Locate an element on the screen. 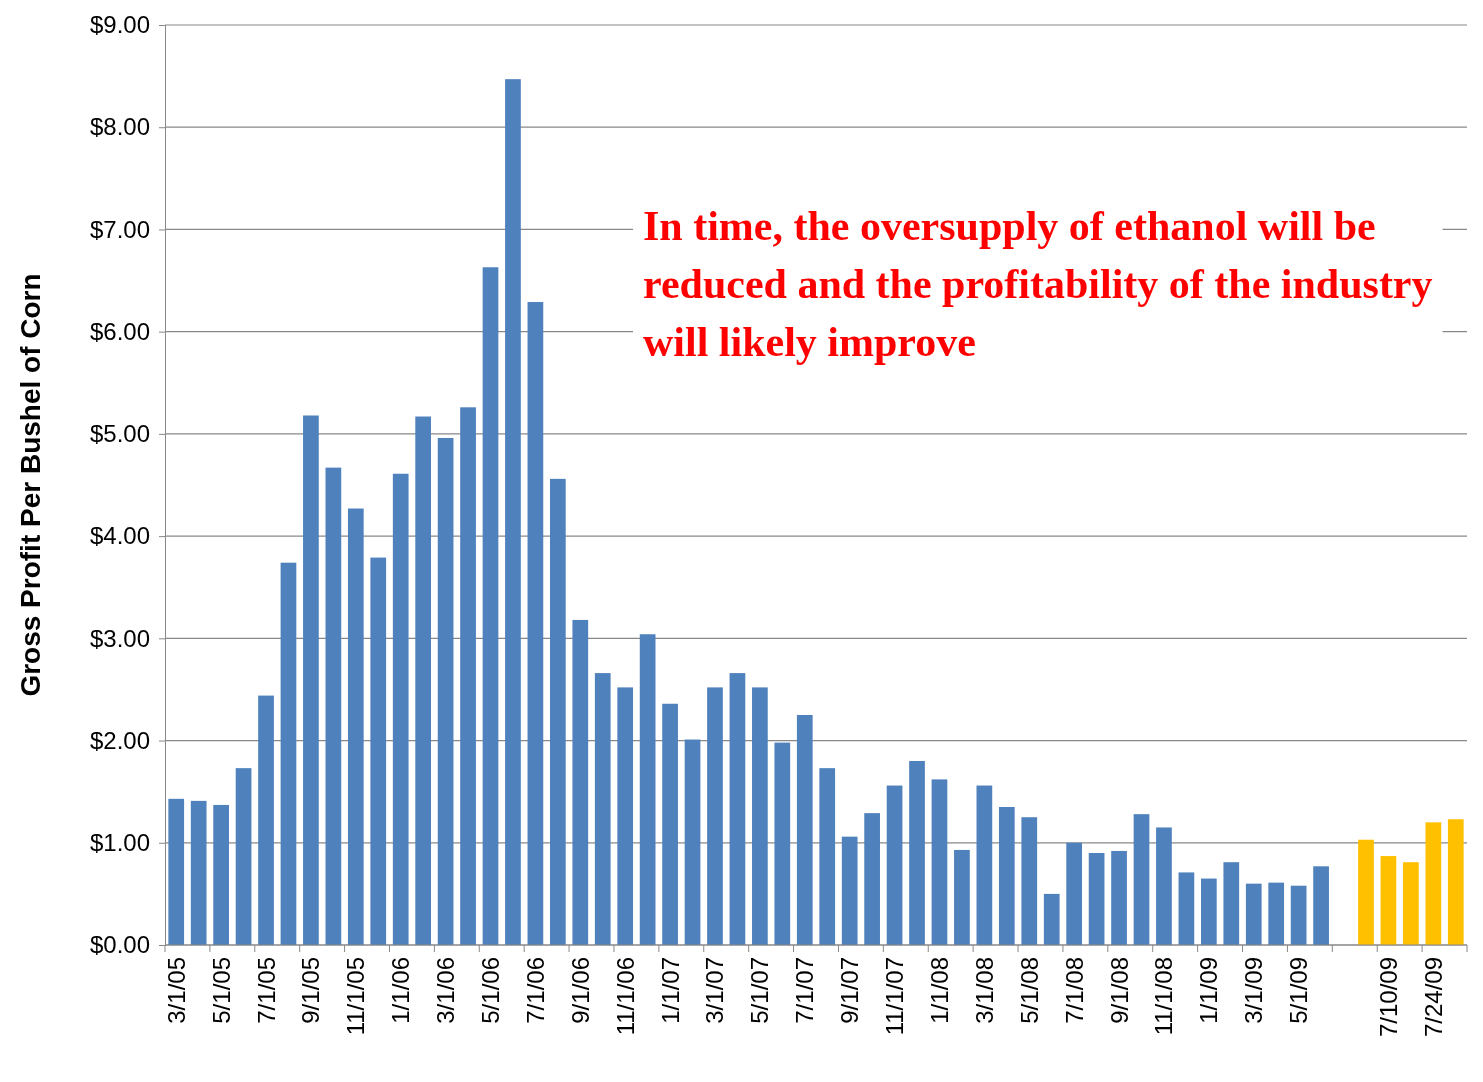 The height and width of the screenshot is (1082, 1483). y-tick-label: $9.00 is located at coordinates (119, 25).